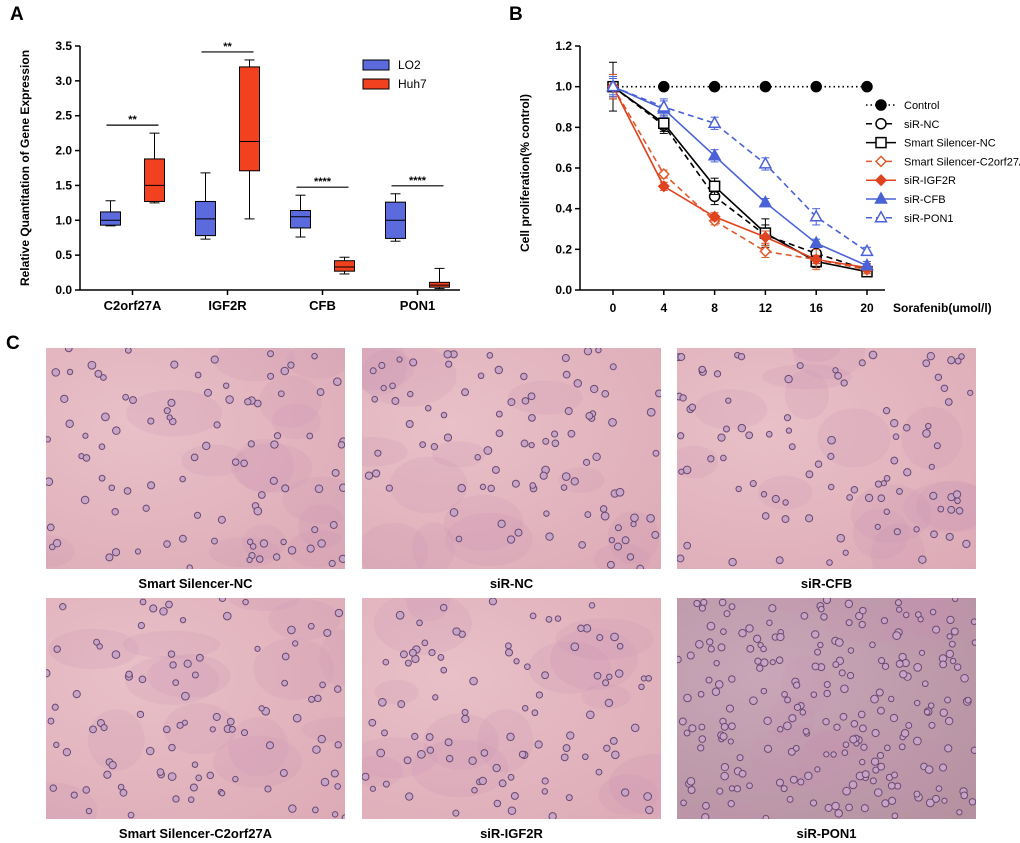 The width and height of the screenshot is (1020, 843). What do you see at coordinates (516, 14) in the screenshot?
I see `panel-letter-b: B` at bounding box center [516, 14].